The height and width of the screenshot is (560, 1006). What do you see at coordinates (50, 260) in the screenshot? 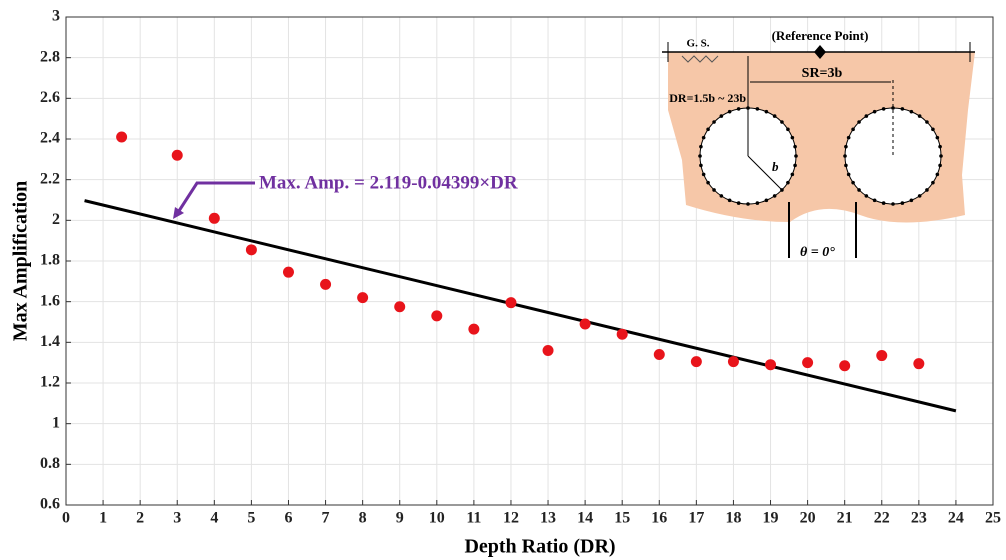
I see `y-tick-label: 1.8` at bounding box center [50, 260].